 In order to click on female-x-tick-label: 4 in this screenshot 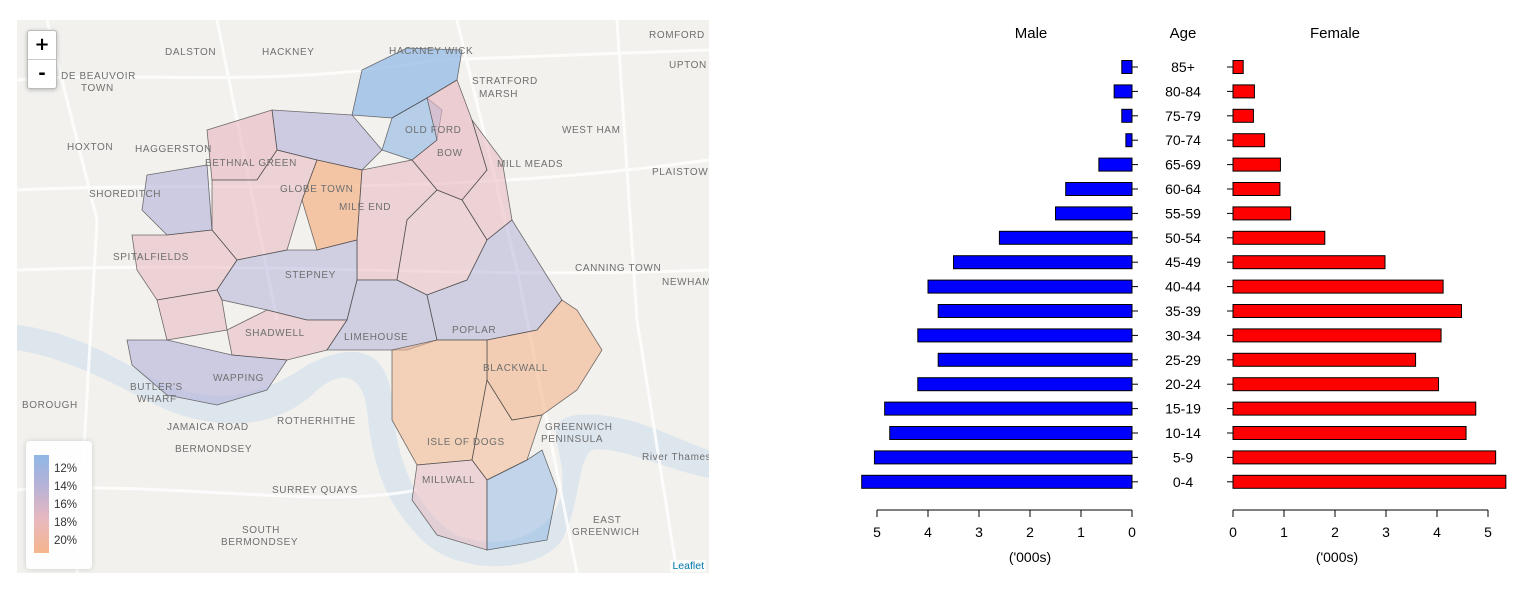, I will do `click(1437, 532)`.